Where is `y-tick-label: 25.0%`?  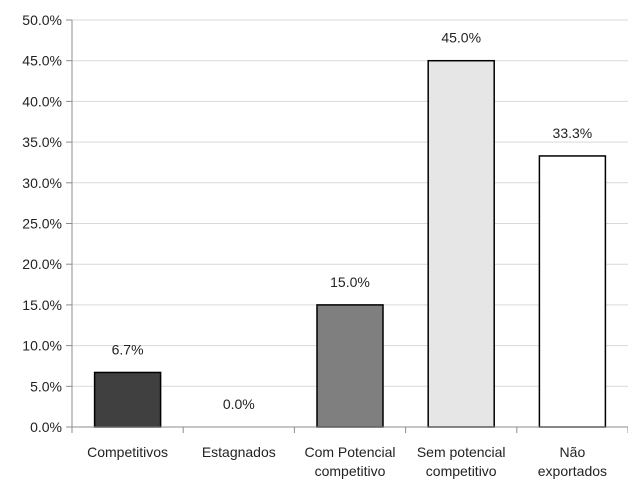 y-tick-label: 25.0% is located at coordinates (42, 224).